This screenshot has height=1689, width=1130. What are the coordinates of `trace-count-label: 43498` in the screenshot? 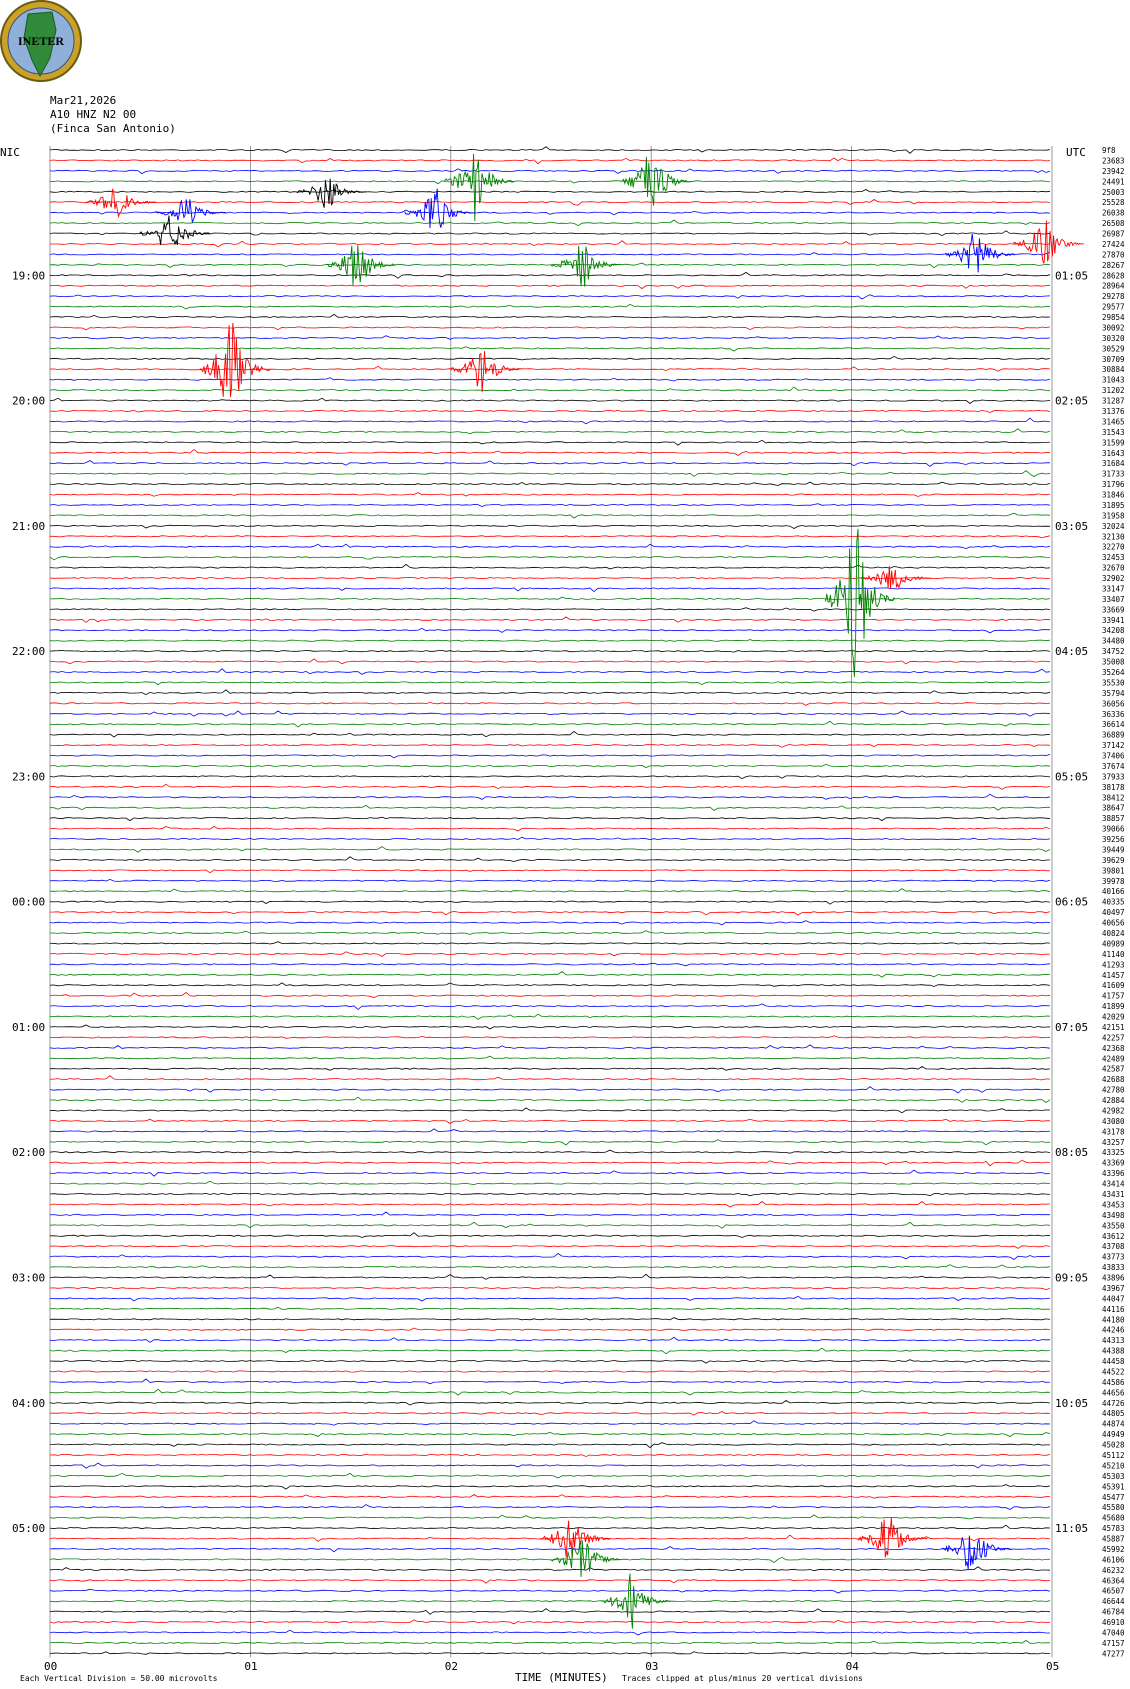 It's located at (1113, 1215).